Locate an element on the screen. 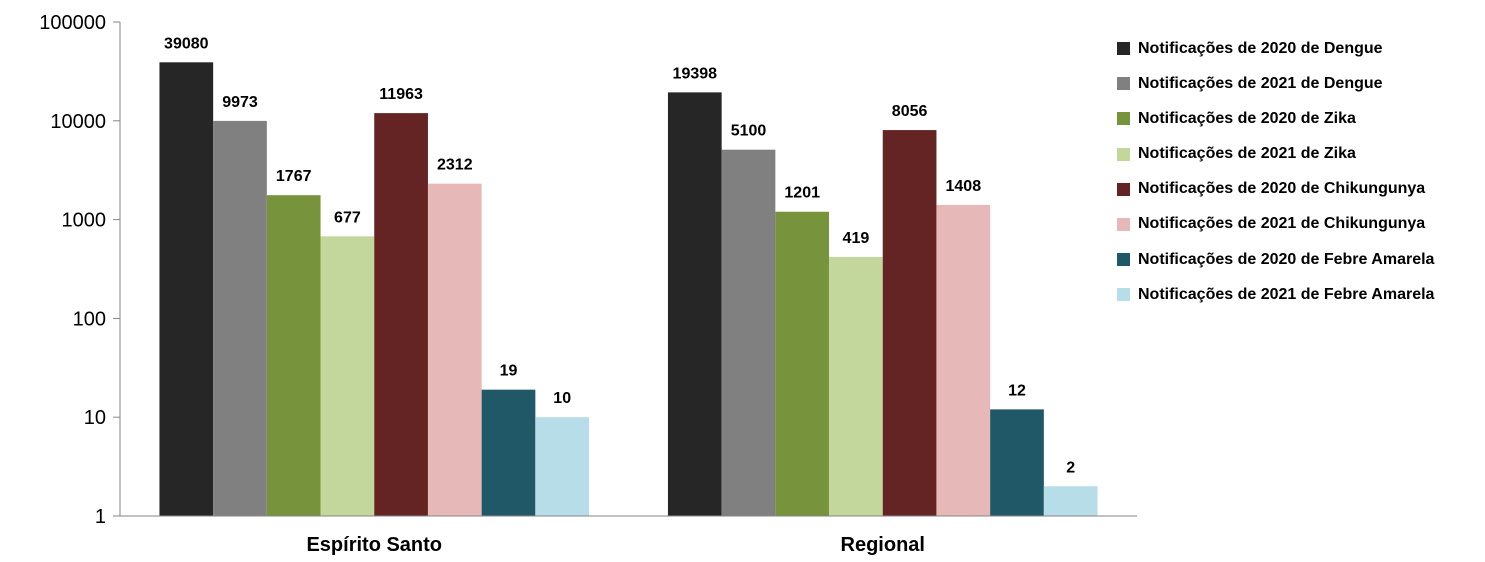 Image resolution: width=1485 pixels, height=562 pixels. data-label: 5100 is located at coordinates (749, 131).